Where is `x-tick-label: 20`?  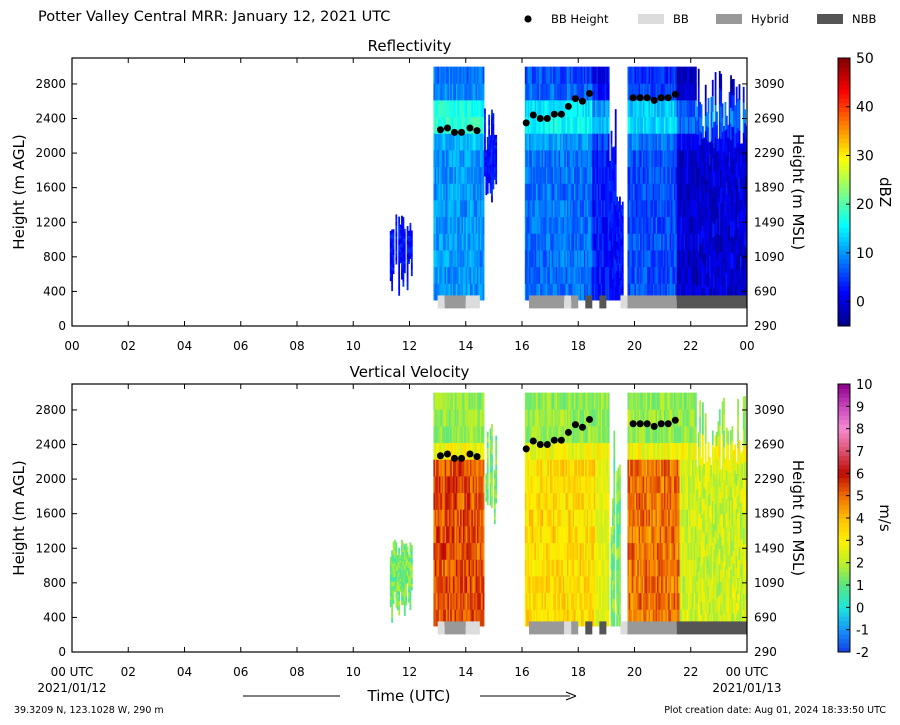
x-tick-label: 20 is located at coordinates (634, 346).